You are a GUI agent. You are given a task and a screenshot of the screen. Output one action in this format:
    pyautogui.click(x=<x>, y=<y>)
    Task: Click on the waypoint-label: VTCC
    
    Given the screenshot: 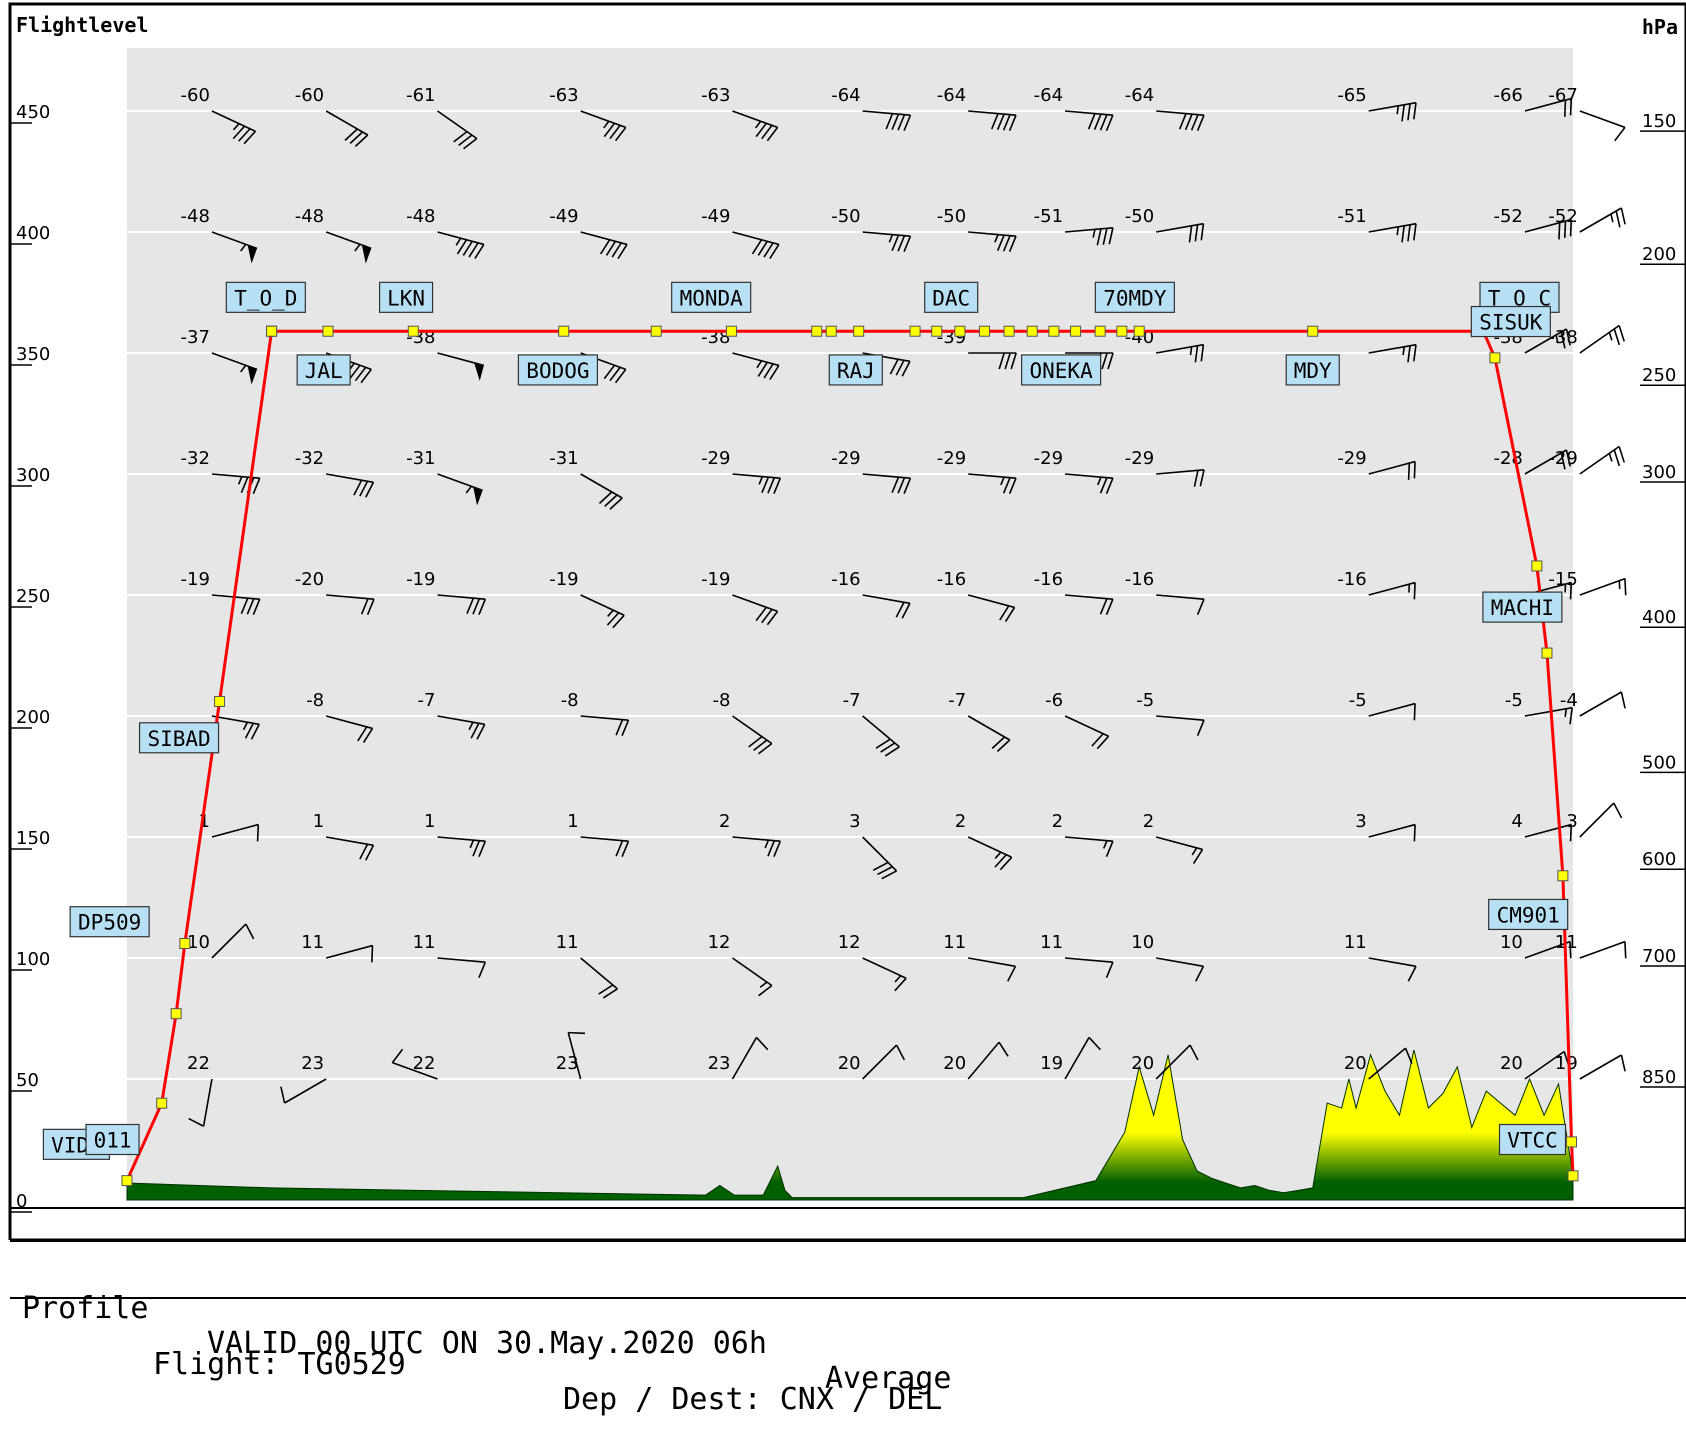 What is the action you would take?
    pyautogui.click(x=1533, y=1140)
    